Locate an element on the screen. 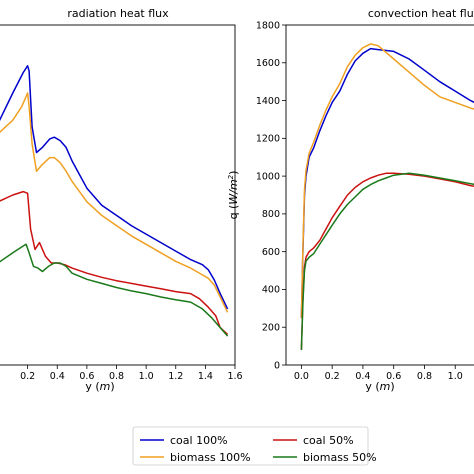 The height and width of the screenshot is (474, 474). convection-y-tick-label: 800 is located at coordinates (271, 214).